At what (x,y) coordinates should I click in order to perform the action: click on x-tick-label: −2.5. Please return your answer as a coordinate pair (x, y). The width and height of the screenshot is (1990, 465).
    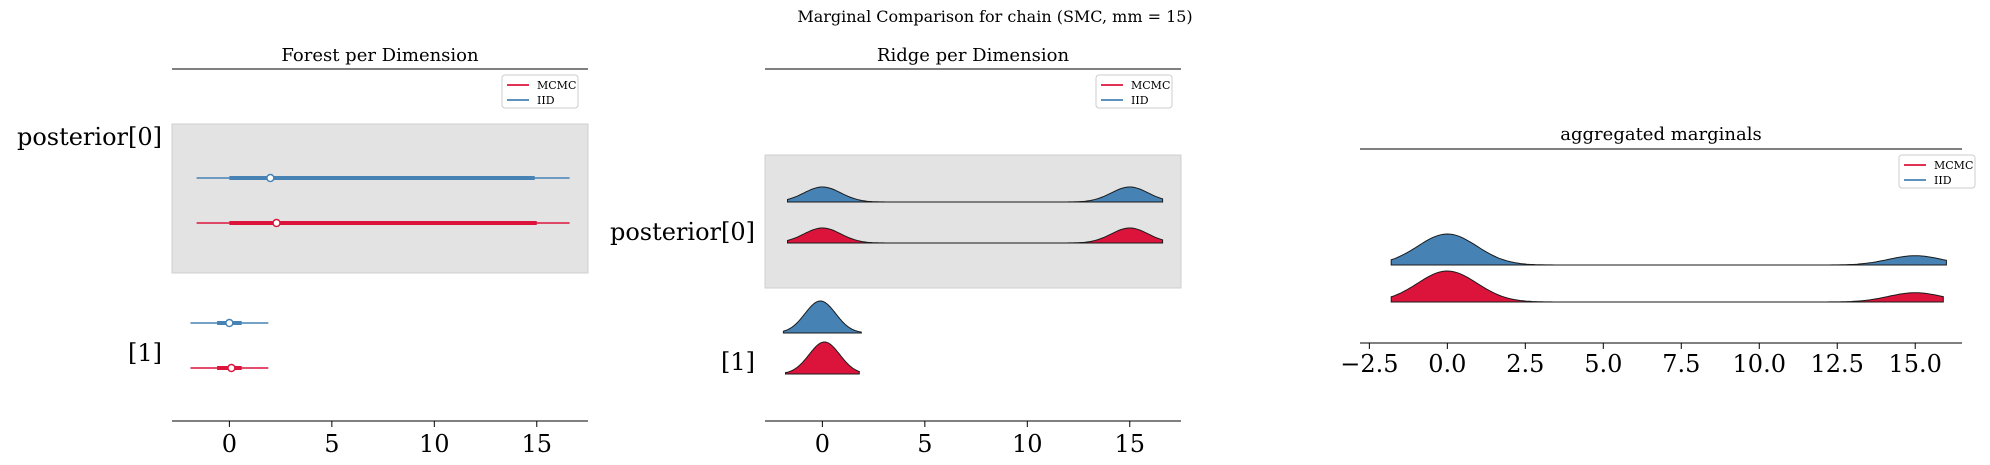
    Looking at the image, I should click on (1369, 364).